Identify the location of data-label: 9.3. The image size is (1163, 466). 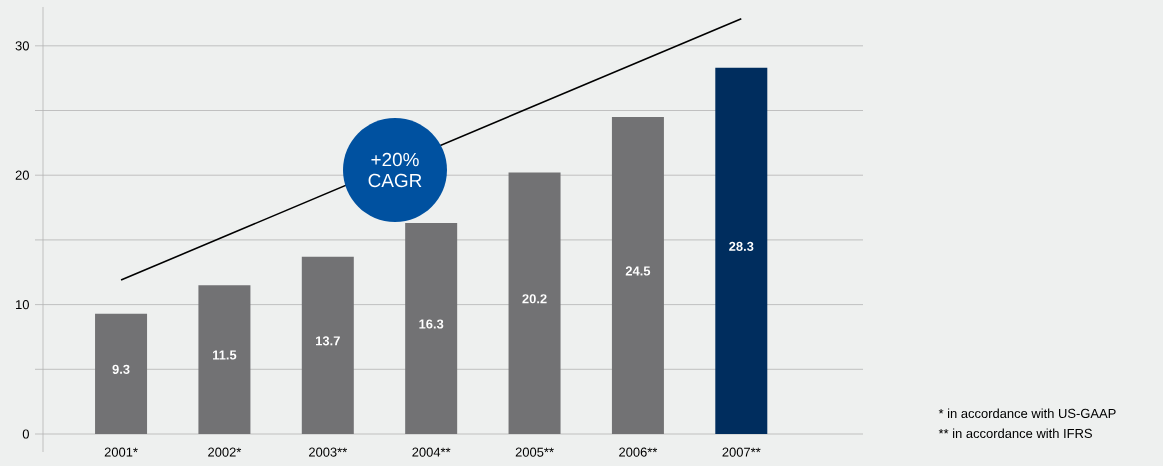
(121, 369).